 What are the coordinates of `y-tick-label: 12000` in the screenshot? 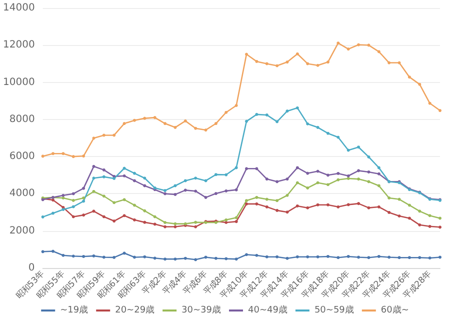 It's located at (19, 45).